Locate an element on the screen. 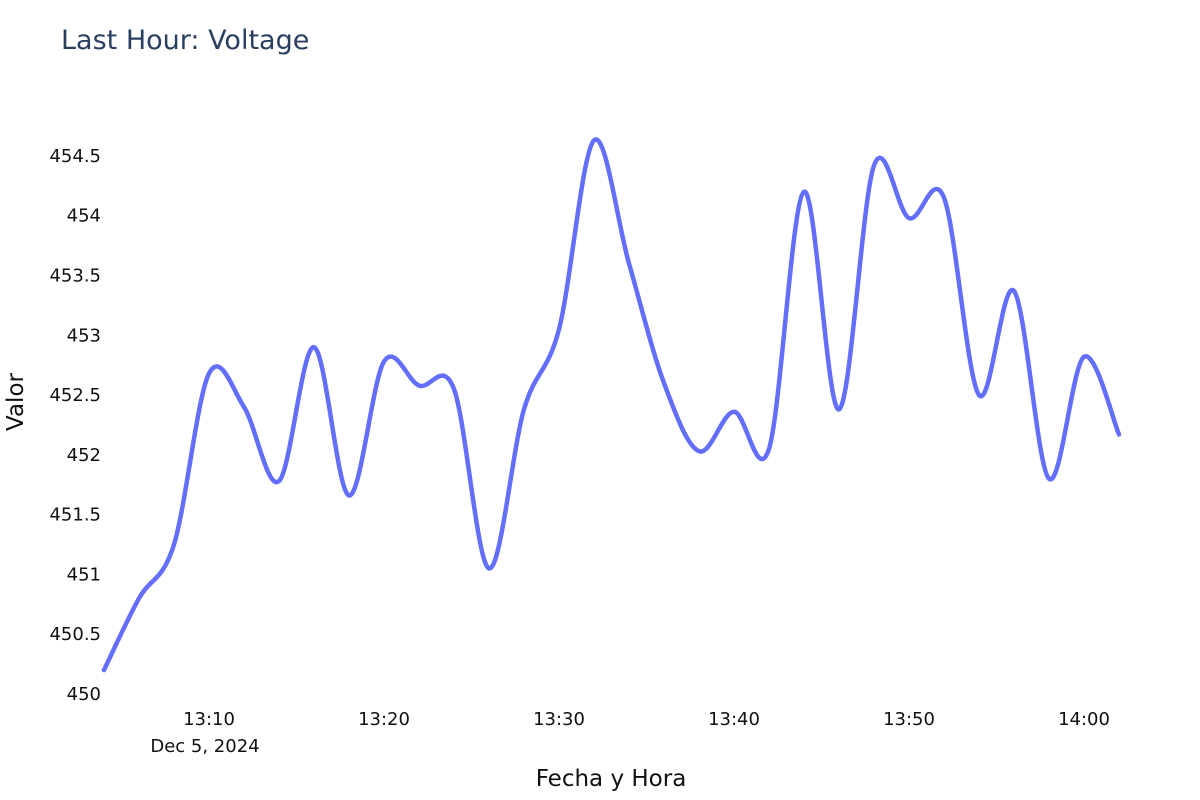 Image resolution: width=1200 pixels, height=800 pixels. chart-title: Last Hour: Voltage is located at coordinates (185, 40).